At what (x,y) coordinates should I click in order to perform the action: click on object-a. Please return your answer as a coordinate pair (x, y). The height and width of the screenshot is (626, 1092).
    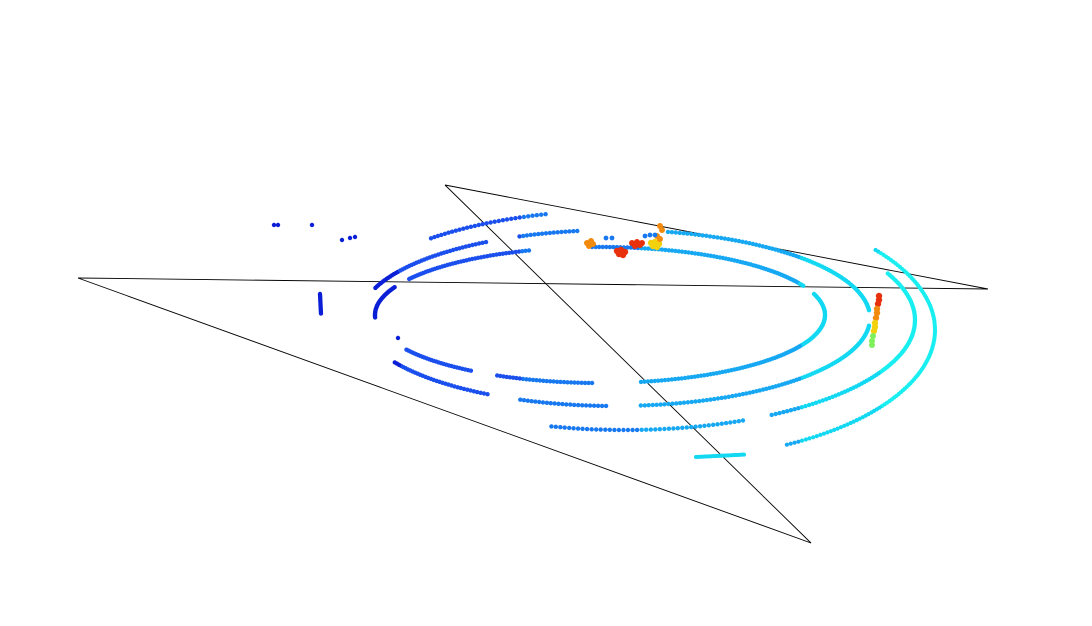
    Looking at the image, I should click on (590, 243).